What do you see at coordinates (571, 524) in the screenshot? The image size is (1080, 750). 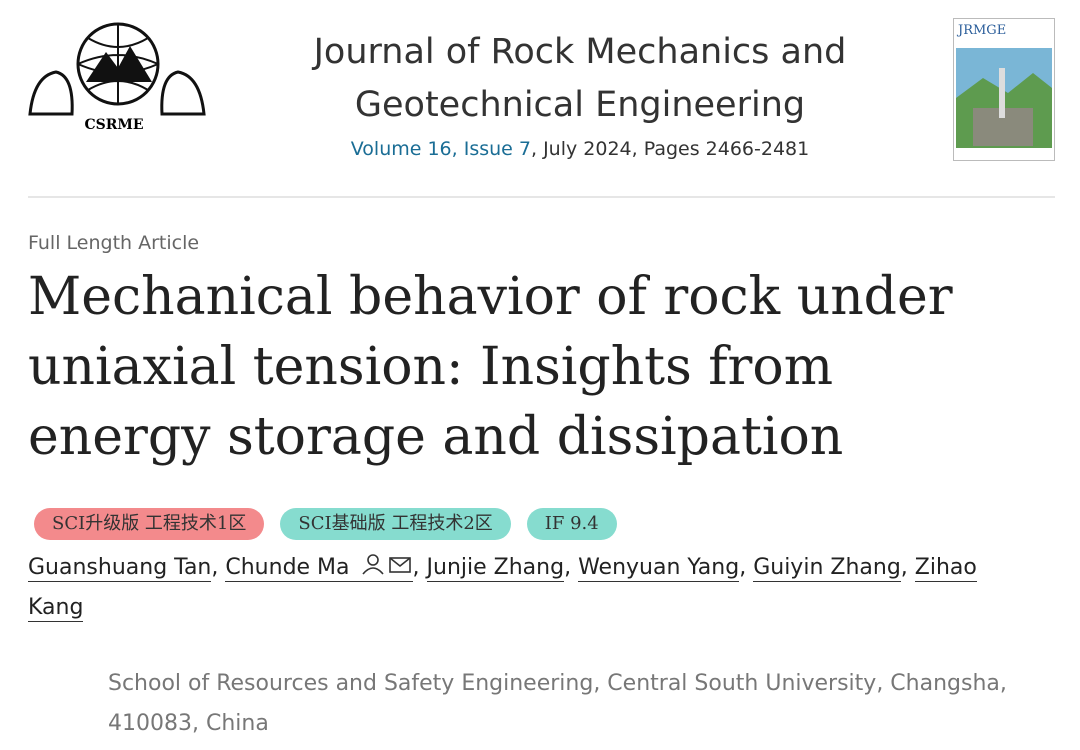 I see `badge: IF 9.4` at bounding box center [571, 524].